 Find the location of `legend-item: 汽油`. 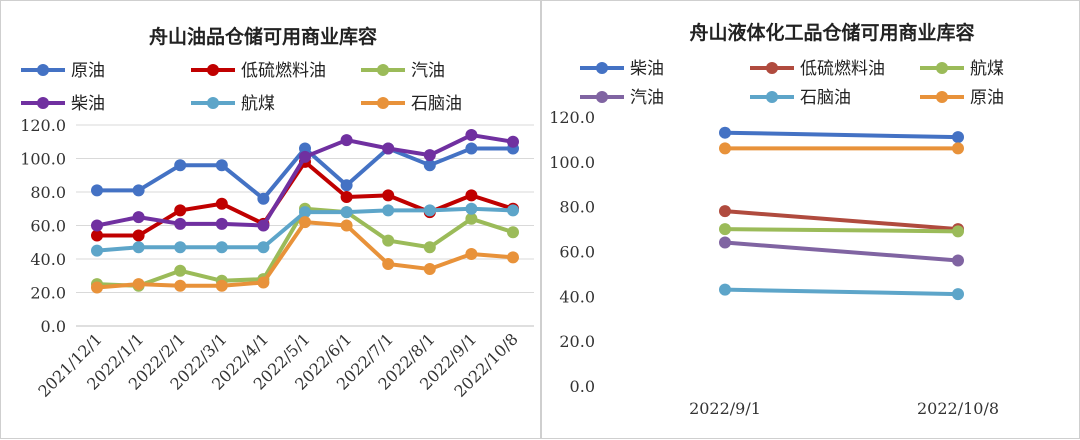

legend-item: 汽油 is located at coordinates (403, 71).